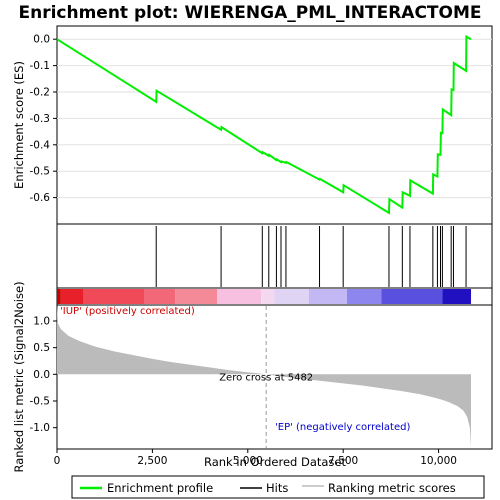  Describe the element at coordinates (41, 348) in the screenshot. I see `metric-y-tick-label: 0.5` at that location.